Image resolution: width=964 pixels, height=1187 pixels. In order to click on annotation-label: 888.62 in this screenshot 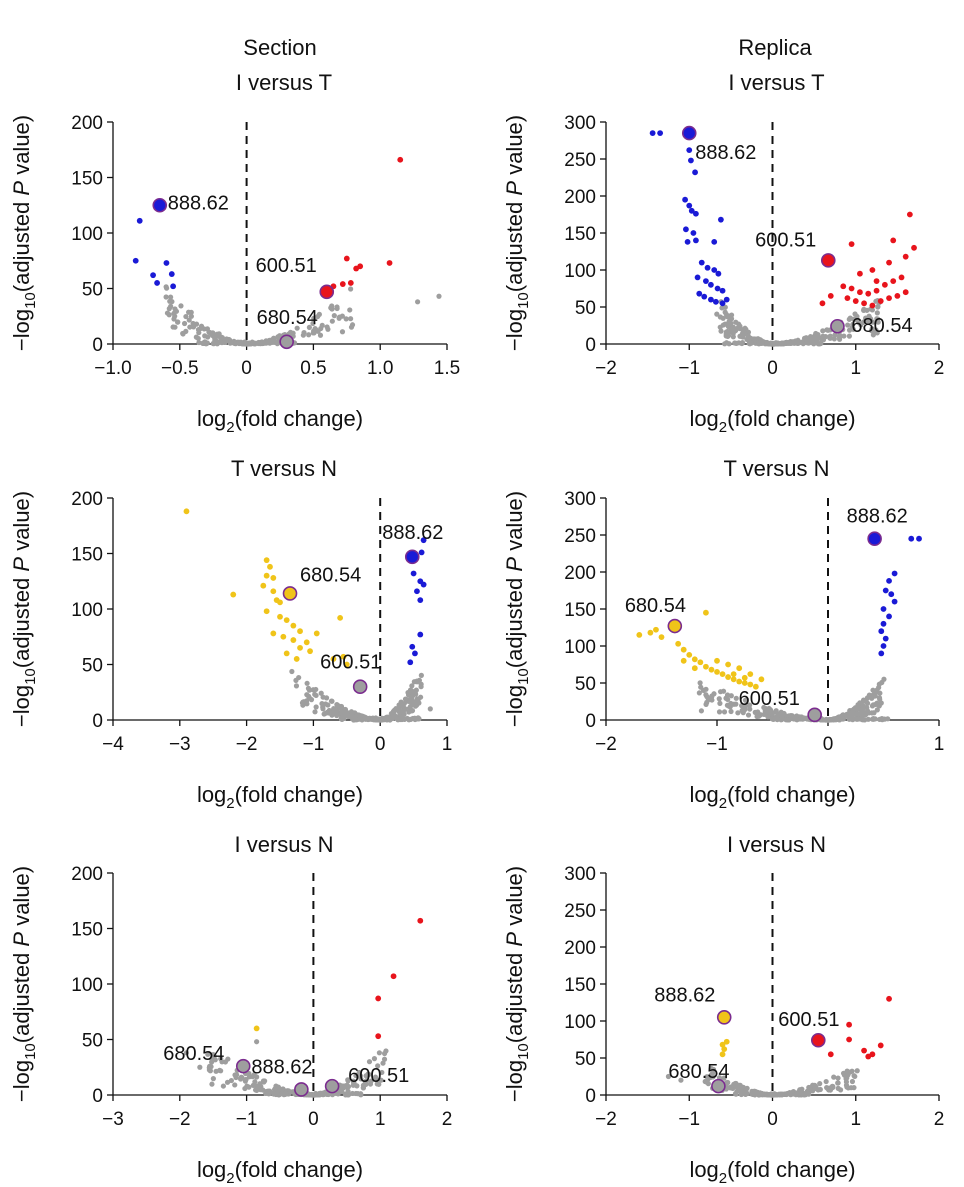, I will do `click(684, 995)`.